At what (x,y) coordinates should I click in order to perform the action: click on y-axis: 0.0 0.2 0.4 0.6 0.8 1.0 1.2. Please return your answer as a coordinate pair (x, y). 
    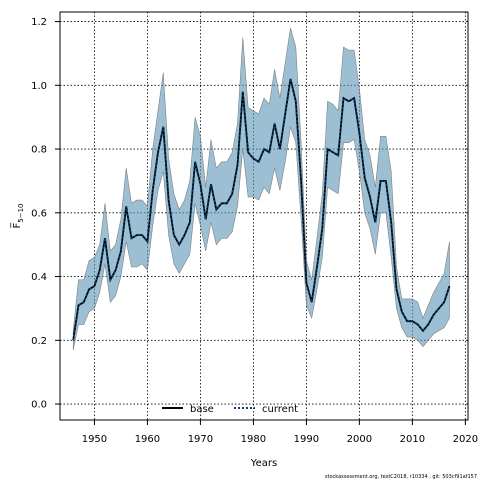
    Looking at the image, I should click on (45, 214).